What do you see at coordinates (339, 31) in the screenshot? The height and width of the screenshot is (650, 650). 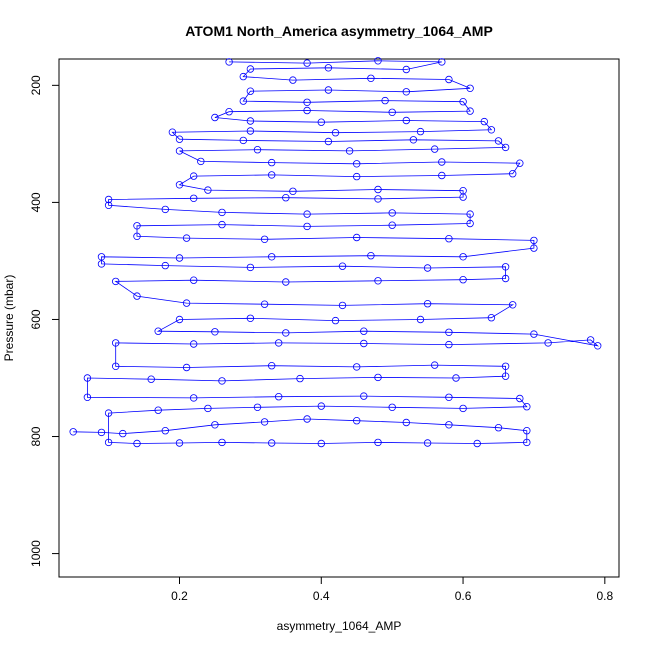 I see `chart-title: ATOM1 North_America asymmetry_1064_AMP` at bounding box center [339, 31].